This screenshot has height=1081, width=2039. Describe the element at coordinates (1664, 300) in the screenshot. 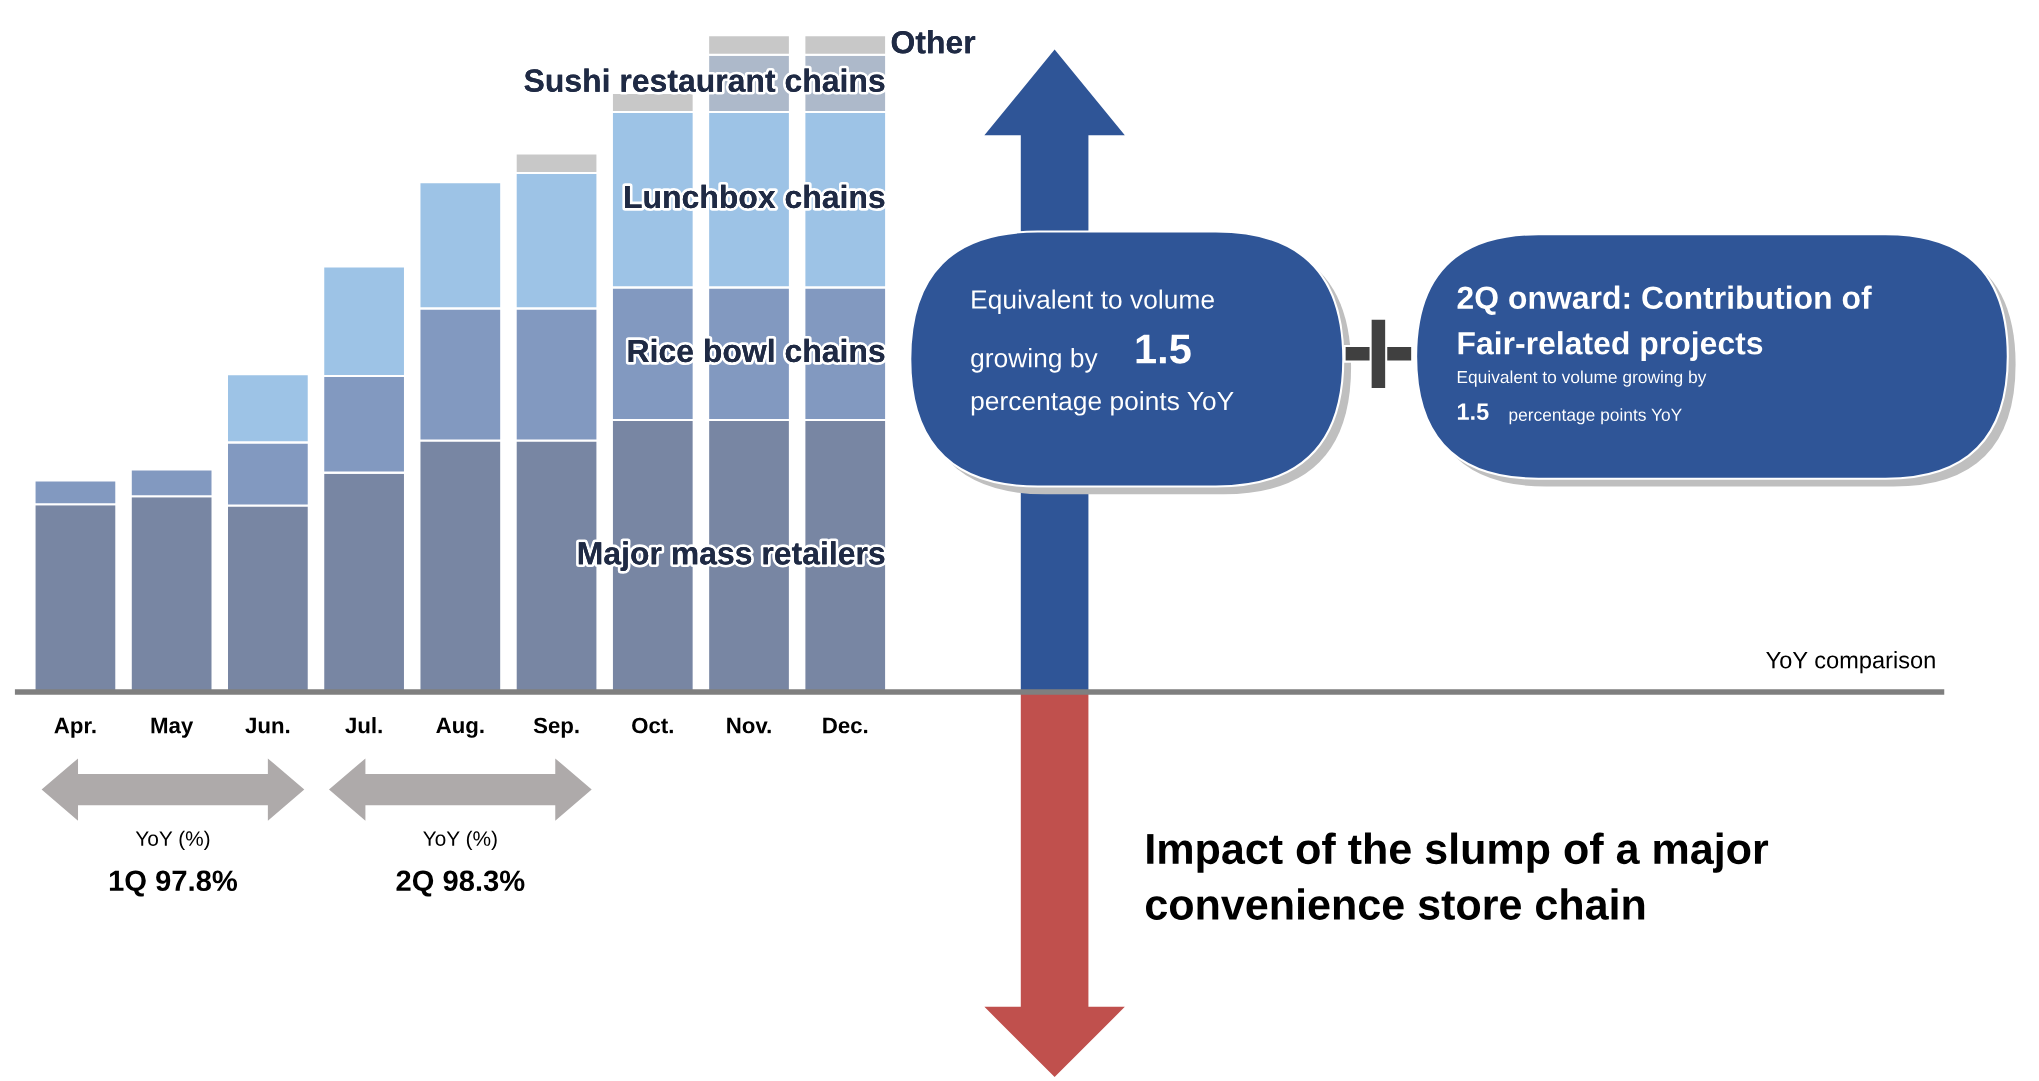

I see `text: 2Q onward: Contribution of` at that location.